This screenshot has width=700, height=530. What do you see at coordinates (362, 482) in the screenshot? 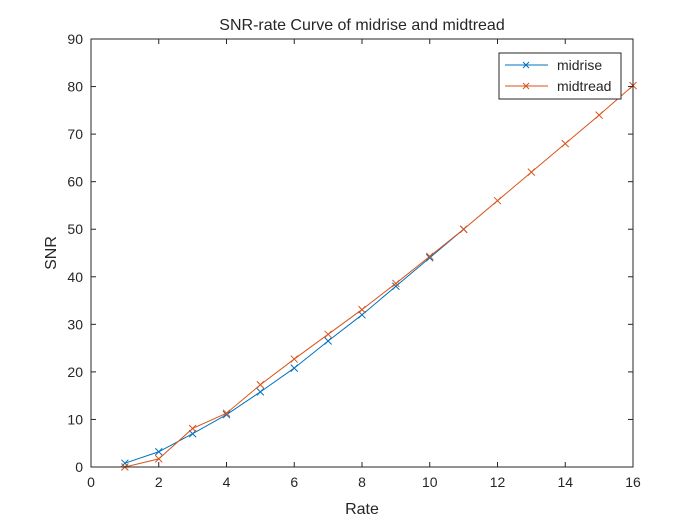
I see `x-tick-label: 8` at bounding box center [362, 482].